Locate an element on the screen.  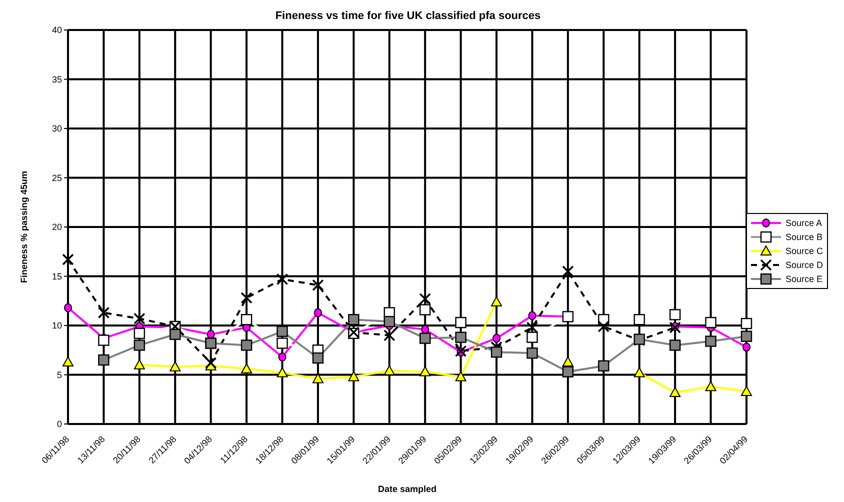
chart-title: Fineness vs time for five UK classified pfa sources is located at coordinates (408, 16).